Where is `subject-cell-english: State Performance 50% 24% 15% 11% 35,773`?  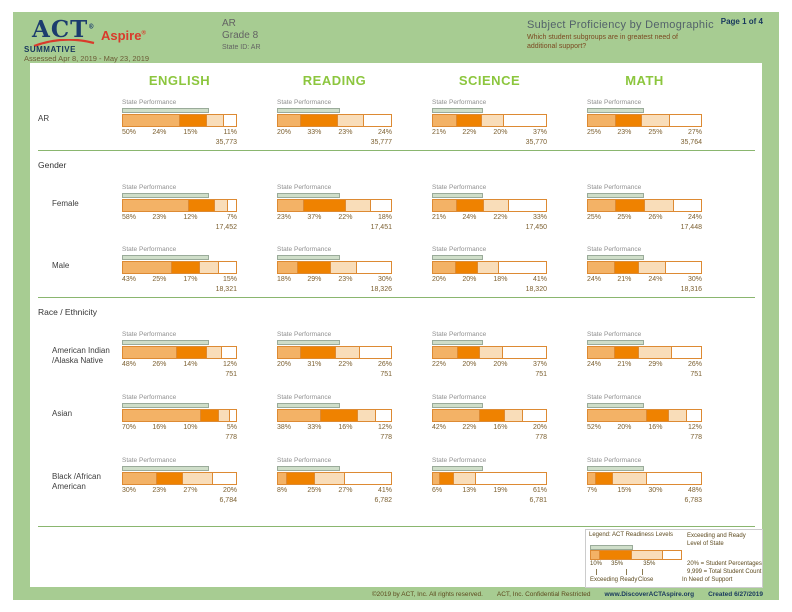
subject-cell-english: State Performance 50% 24% 15% 11% 35,773 is located at coordinates (179, 123).